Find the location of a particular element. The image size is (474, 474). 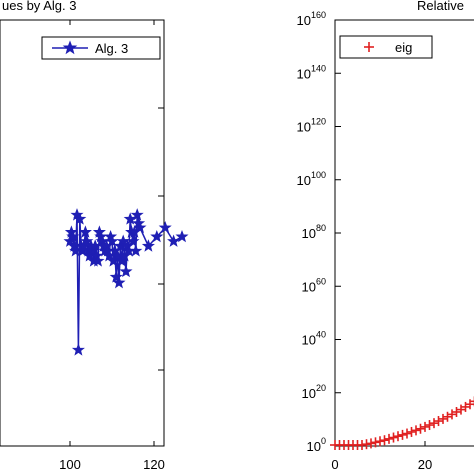

right-legend-label: eig is located at coordinates (403, 47).